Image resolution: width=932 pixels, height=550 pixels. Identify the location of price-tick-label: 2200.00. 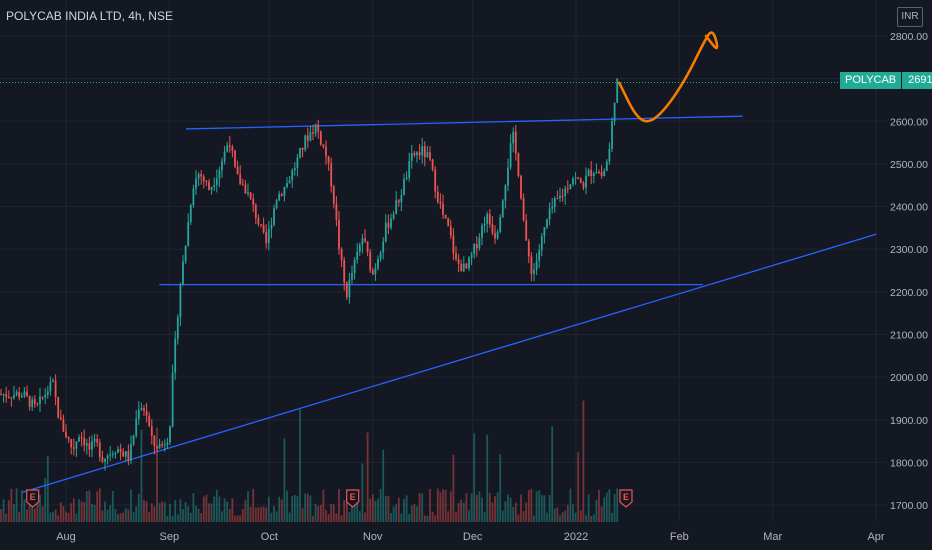
(909, 293).